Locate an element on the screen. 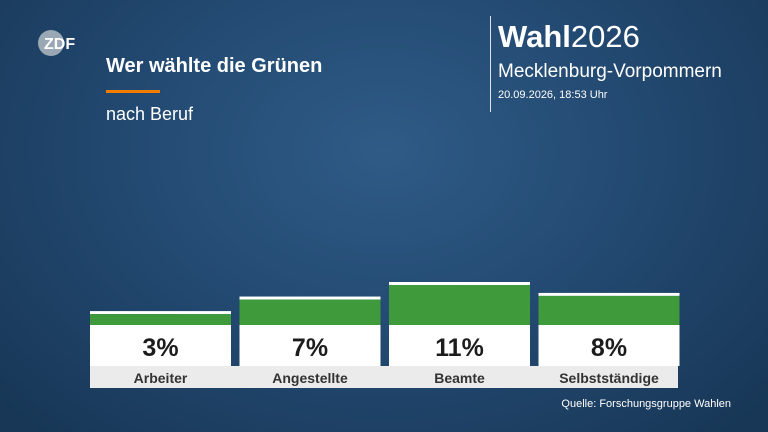 Image resolution: width=768 pixels, height=432 pixels. chart-subtitle: nach Beruf is located at coordinates (150, 114).